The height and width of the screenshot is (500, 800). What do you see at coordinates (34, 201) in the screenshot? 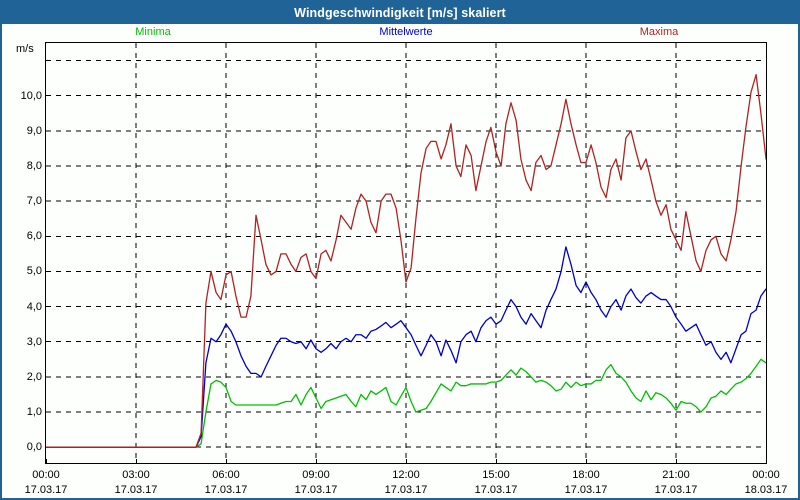
I see `y-axis-tick-label: 7,0` at bounding box center [34, 201].